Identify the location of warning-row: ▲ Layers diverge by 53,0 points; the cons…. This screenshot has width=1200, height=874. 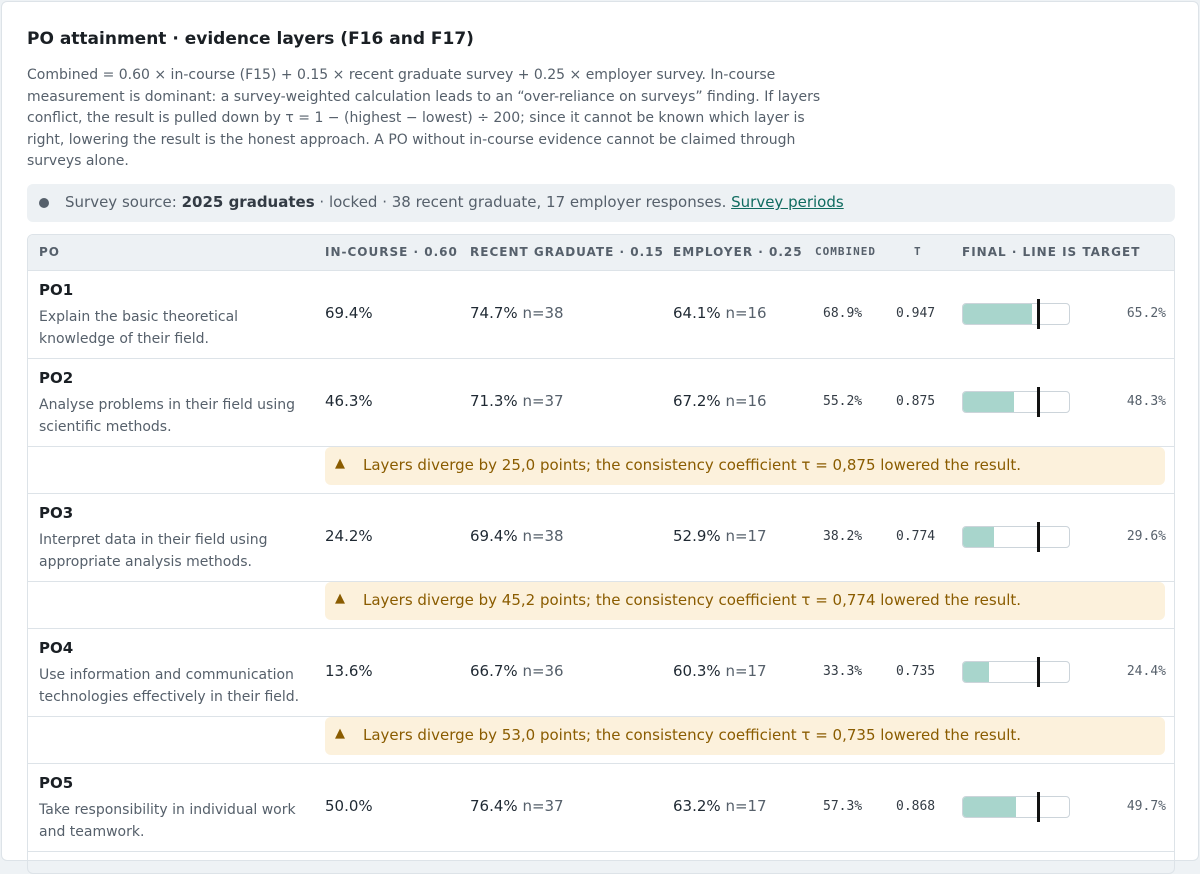
(601, 740).